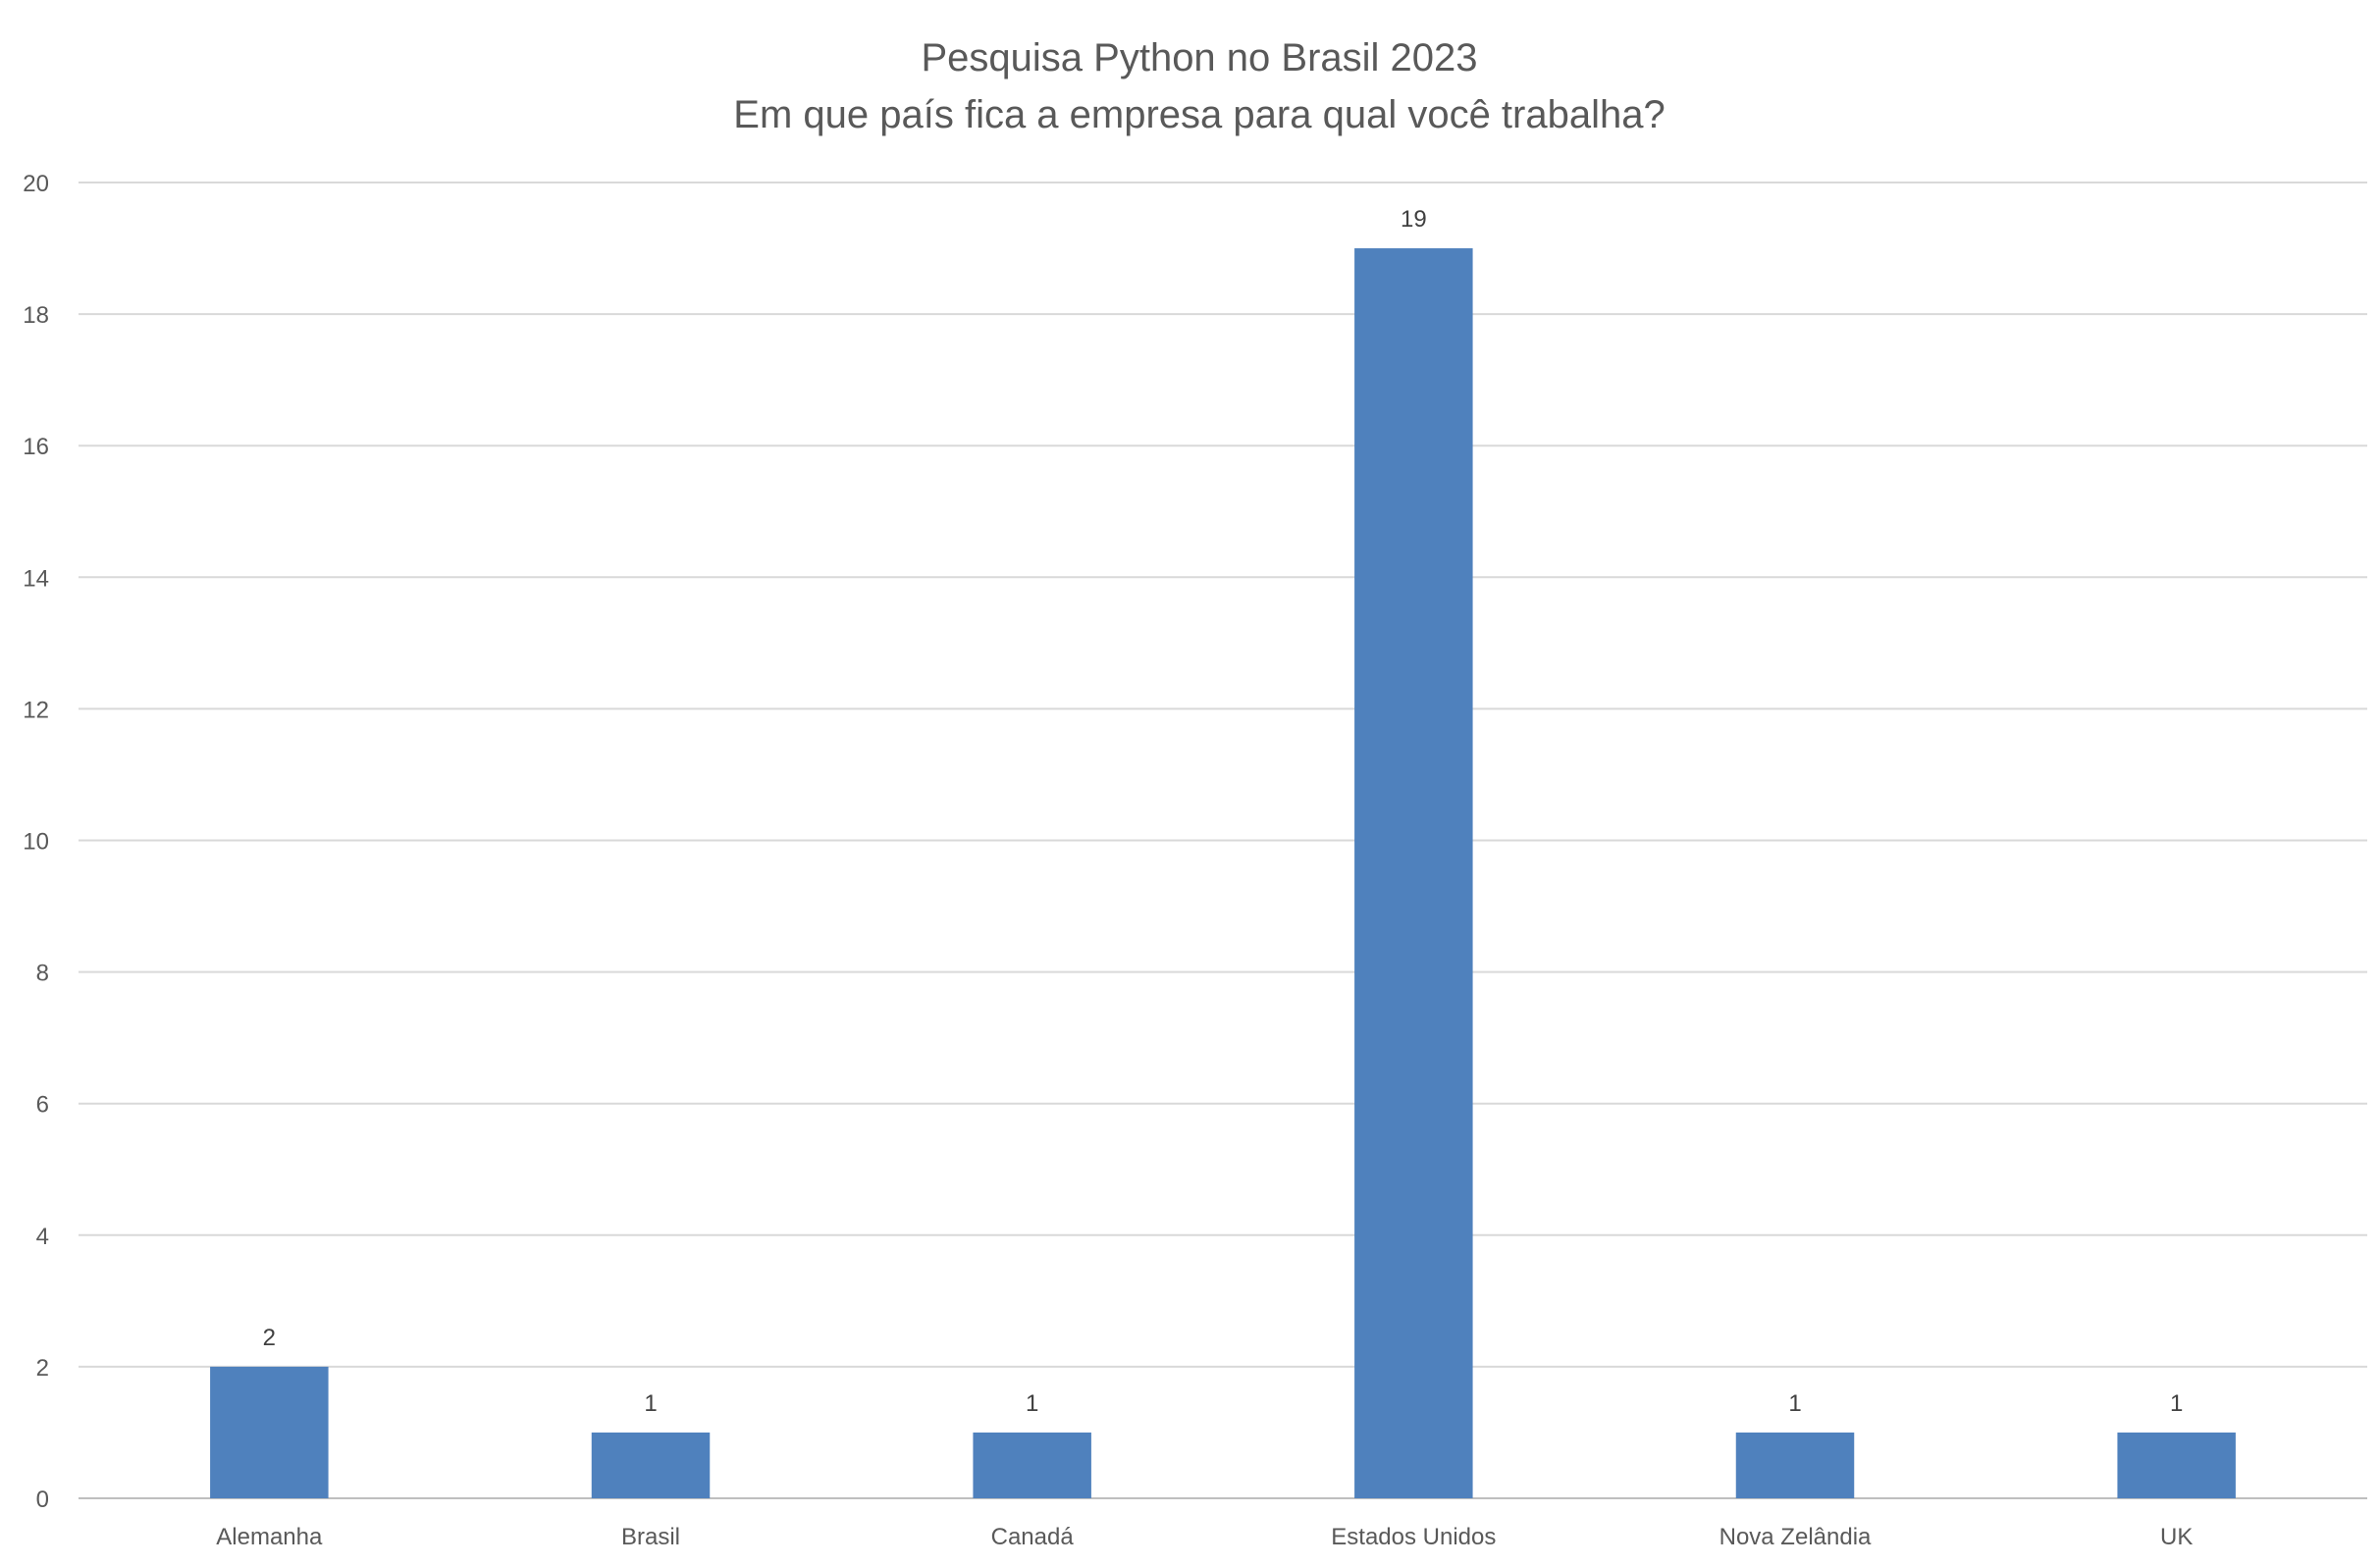 The image size is (2380, 1566). I want to click on y-axis: 0 2 4 6 8 10 12 14 16 18 20, so click(36, 842).